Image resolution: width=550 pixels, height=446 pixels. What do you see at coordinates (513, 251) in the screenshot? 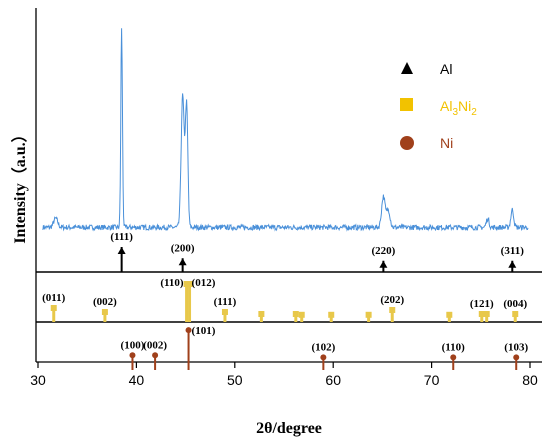
I see `hkl-label: (311)` at bounding box center [513, 251].